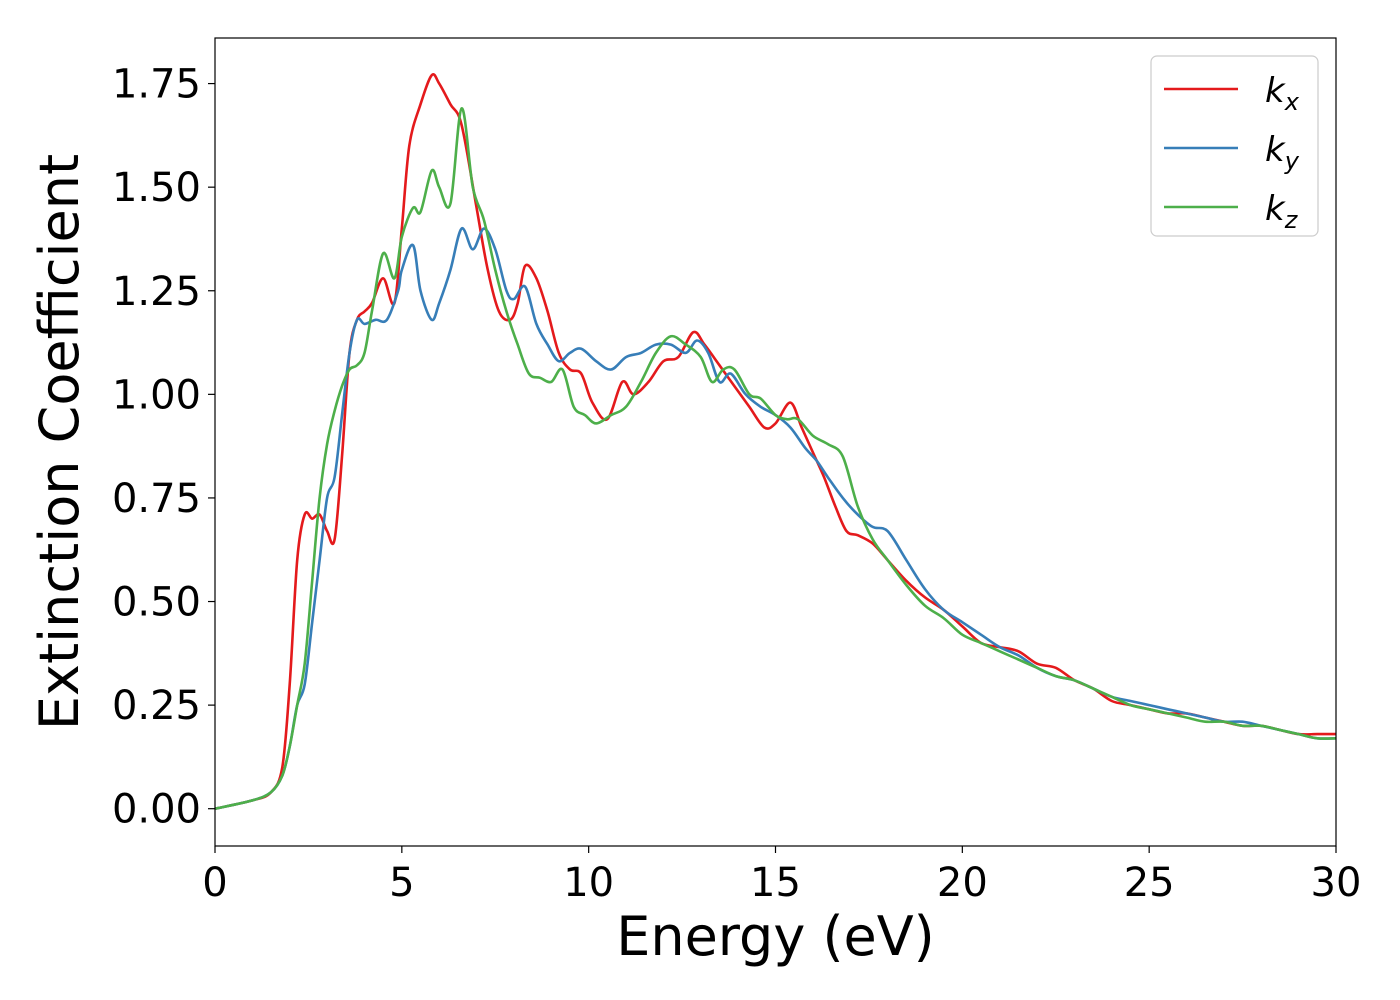  Describe the element at coordinates (1282, 211) in the screenshot. I see `legend-label-kz: kz` at that location.